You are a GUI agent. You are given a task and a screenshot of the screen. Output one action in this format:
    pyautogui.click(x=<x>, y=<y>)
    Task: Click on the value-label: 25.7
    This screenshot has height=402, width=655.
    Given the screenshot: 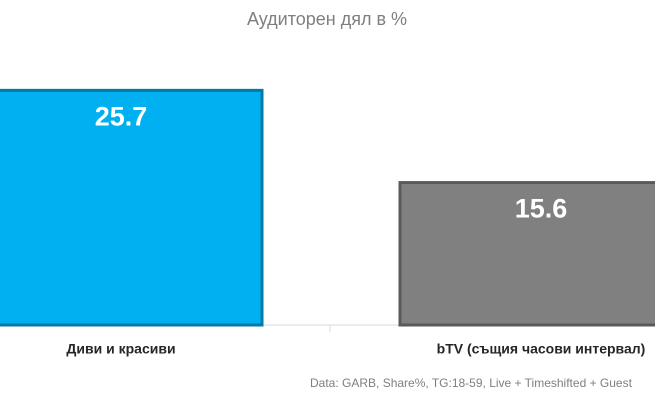 What is the action you would take?
    pyautogui.click(x=121, y=116)
    